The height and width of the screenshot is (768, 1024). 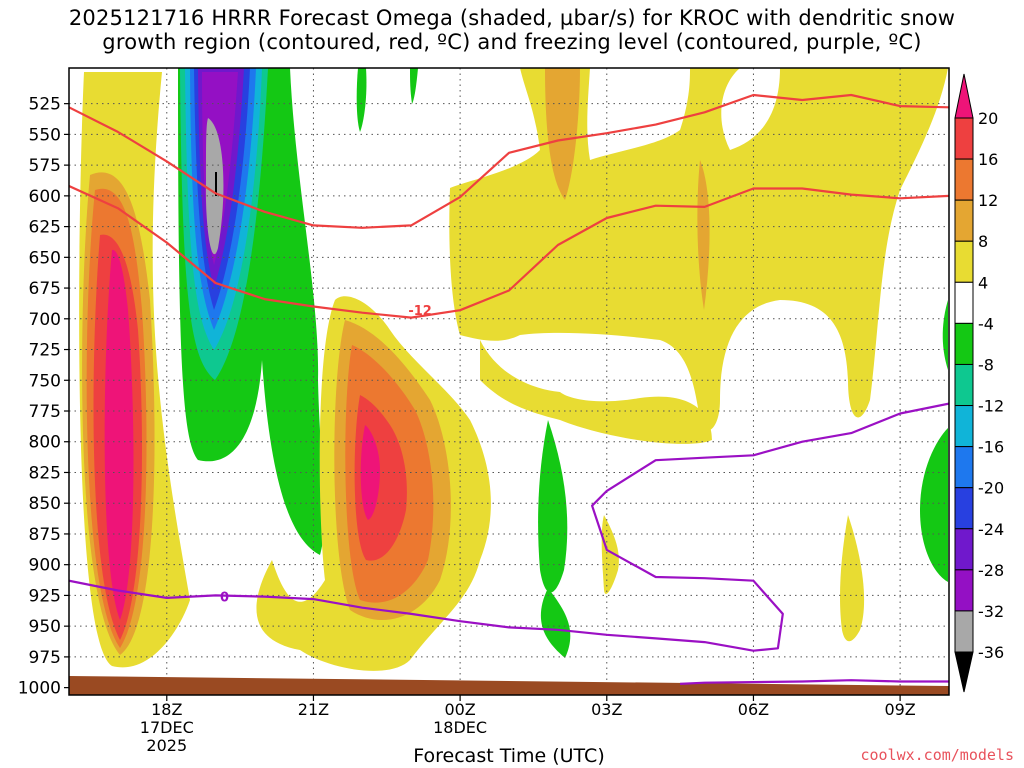 I want to click on colorbar-label: -8, so click(x=986, y=364).